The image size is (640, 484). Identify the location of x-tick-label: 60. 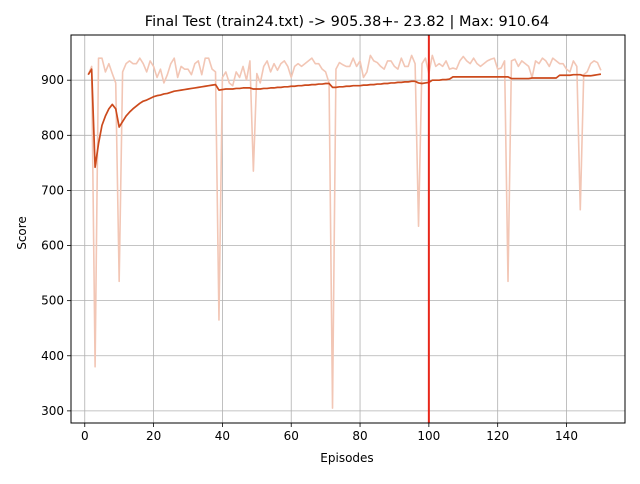
(291, 436).